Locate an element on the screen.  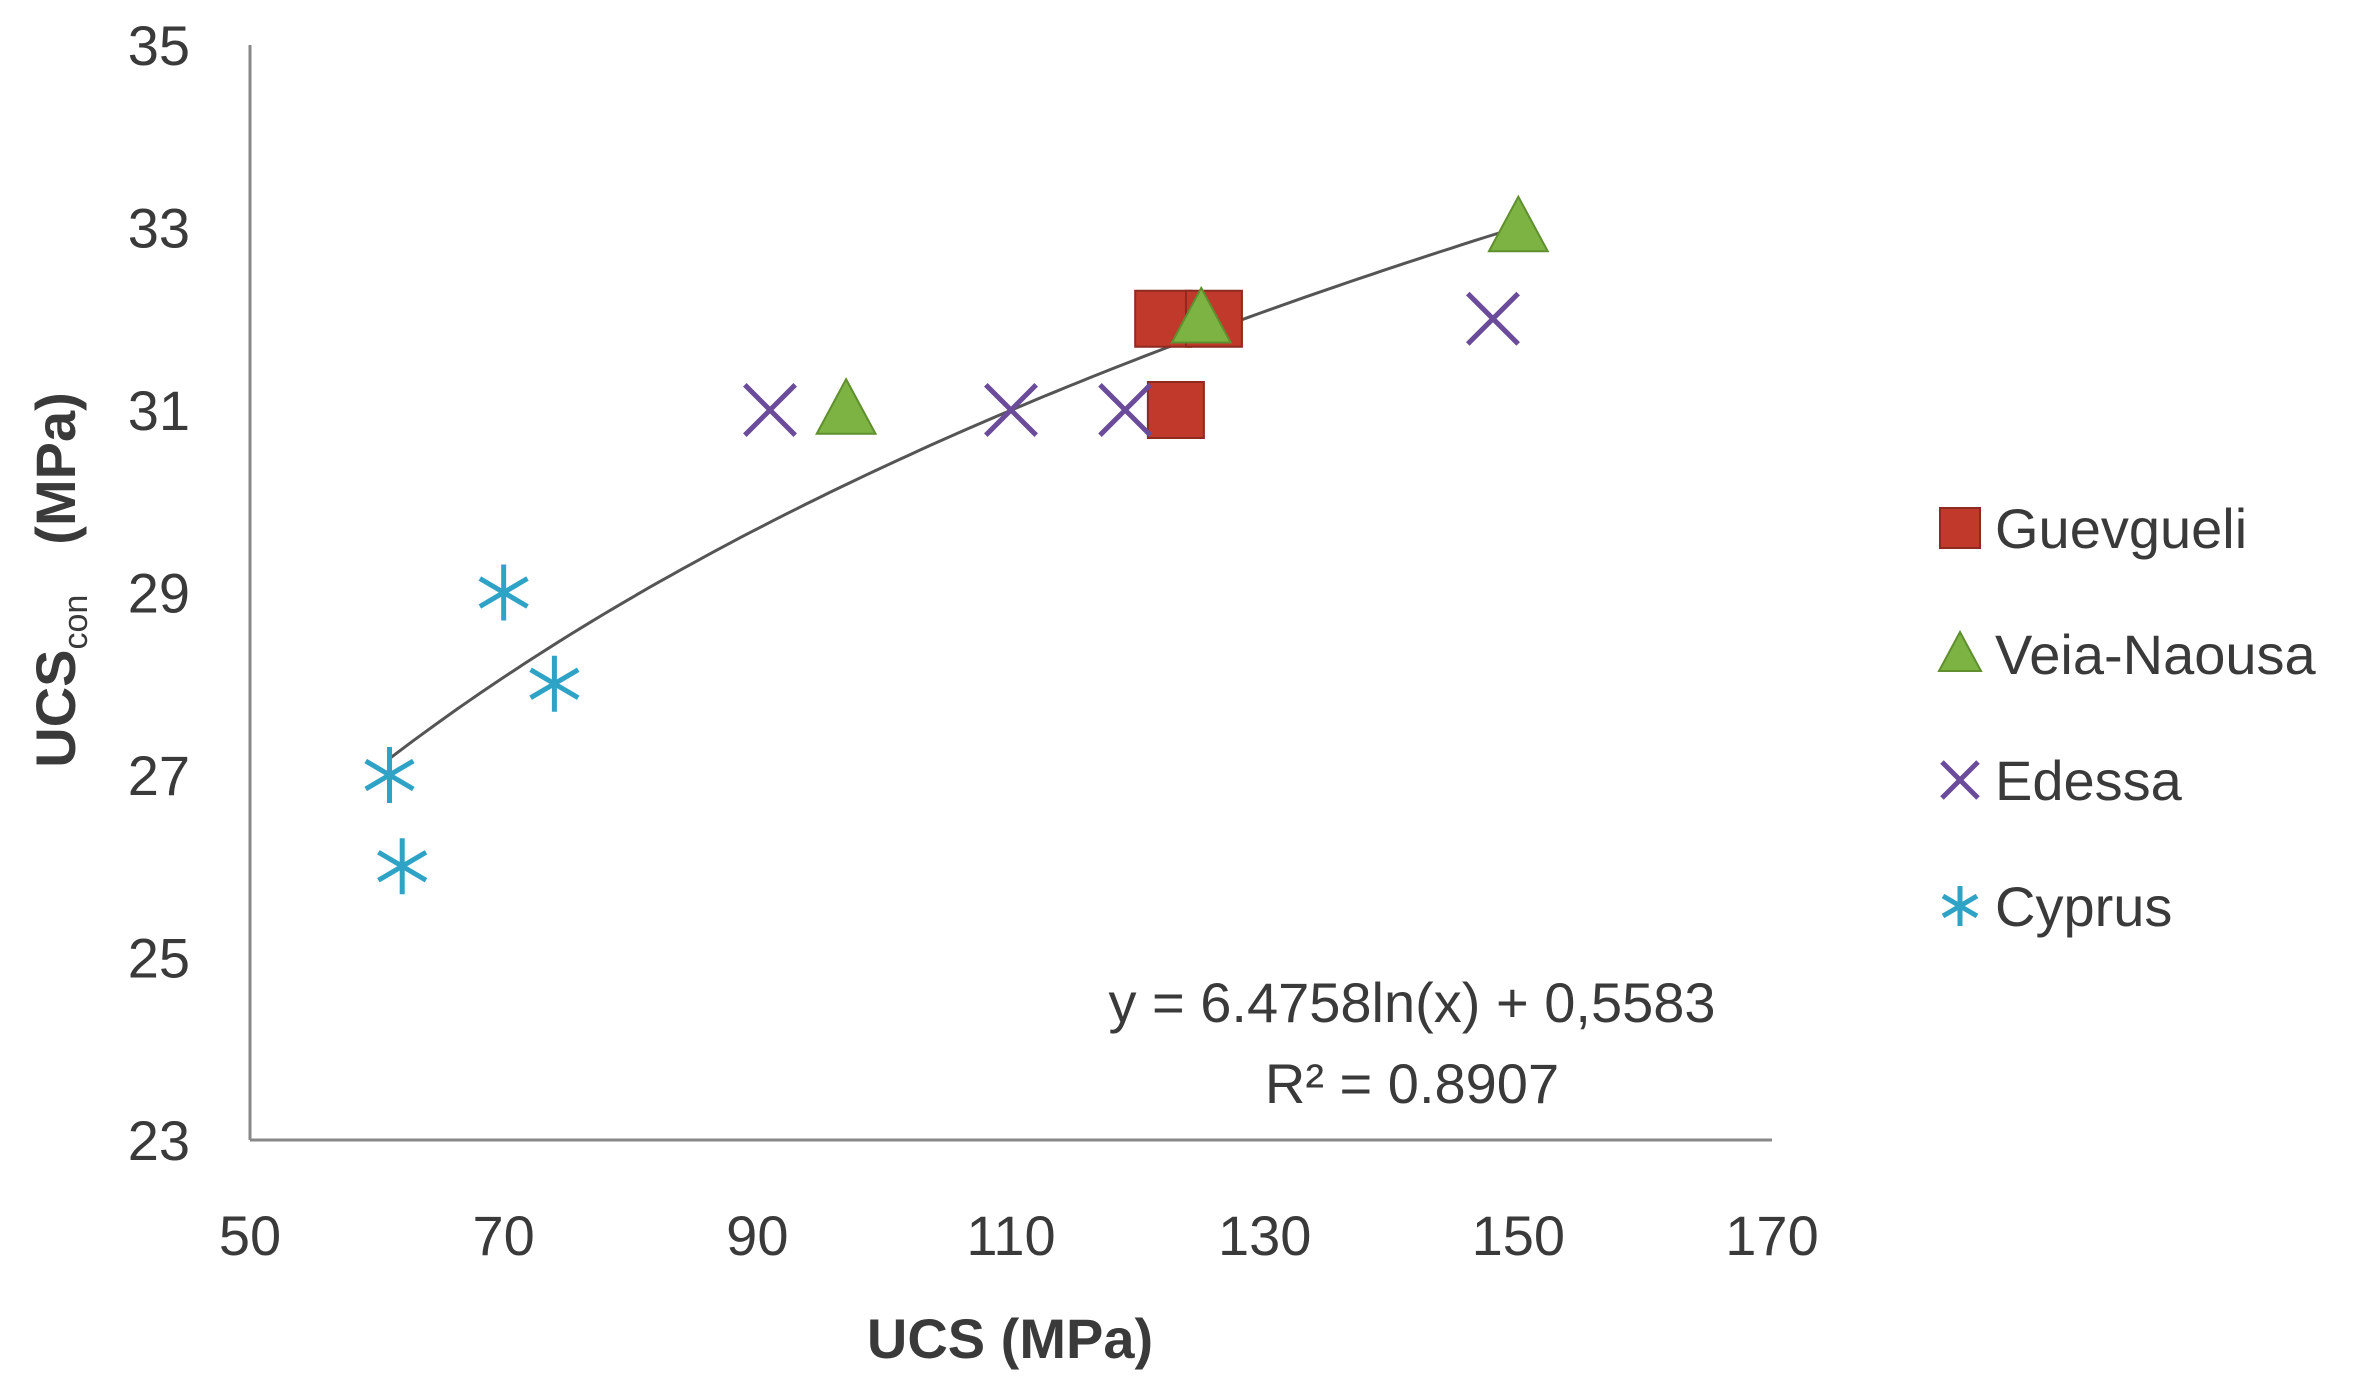
svg-text:UCScon(MPa): UCScon (MPa) is located at coordinates (59, 580).